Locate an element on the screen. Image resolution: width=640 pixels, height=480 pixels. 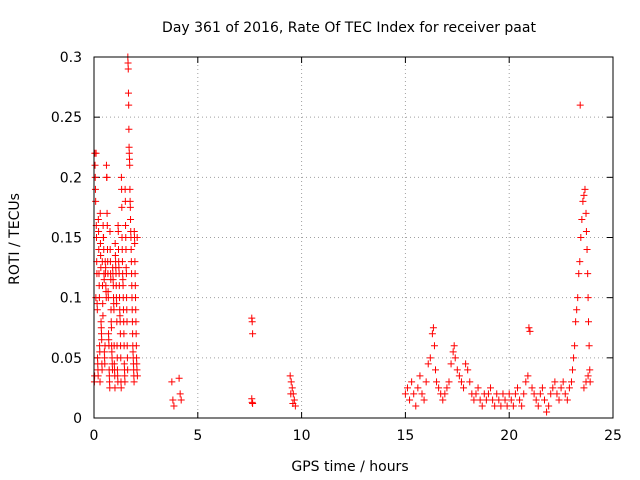
x-tick-label: 15 is located at coordinates (405, 436).